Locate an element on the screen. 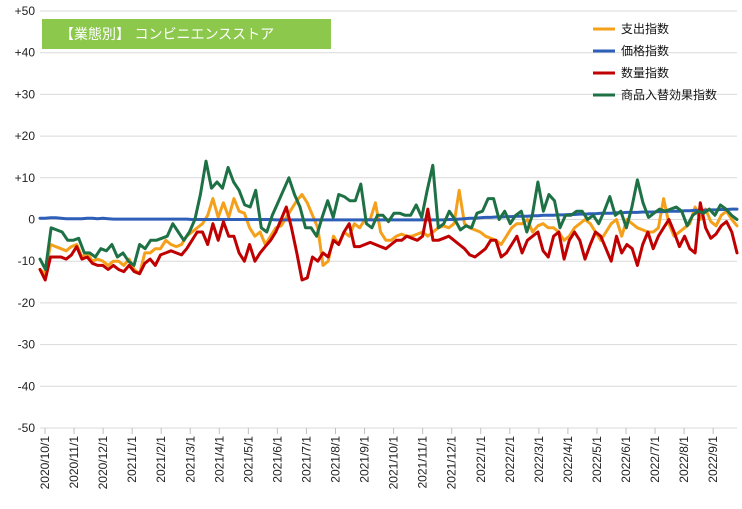 The width and height of the screenshot is (742, 509). x-tick-label: 2021/9/1 is located at coordinates (365, 459).